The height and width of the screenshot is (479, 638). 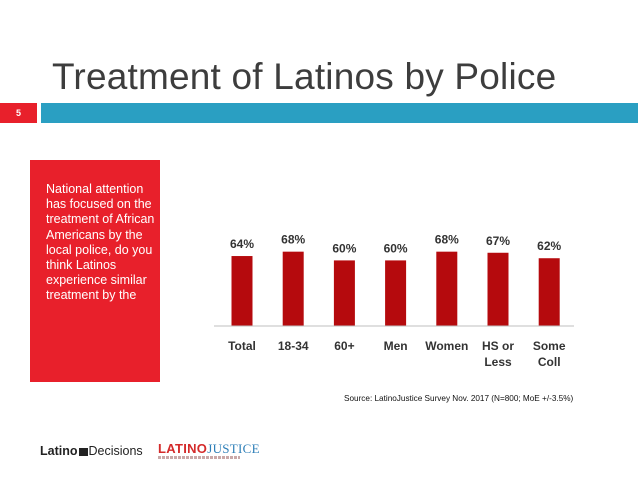 What do you see at coordinates (183, 448) in the screenshot?
I see `latino-justice-logo-part1: LATINO` at bounding box center [183, 448].